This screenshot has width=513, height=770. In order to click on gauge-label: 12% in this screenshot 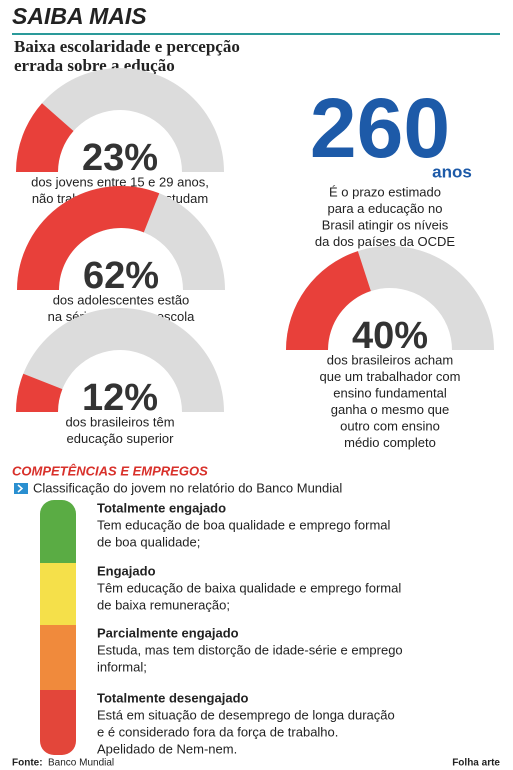, I will do `click(120, 398)`.